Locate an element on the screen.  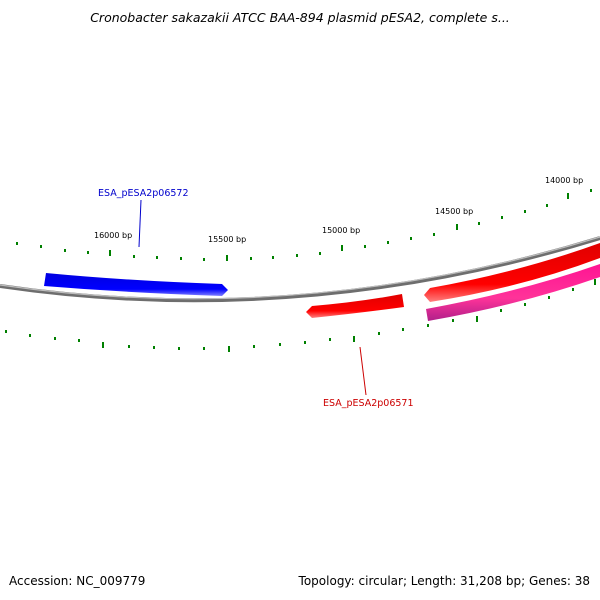
inner-tick-ring is located at coordinates (300, 315).